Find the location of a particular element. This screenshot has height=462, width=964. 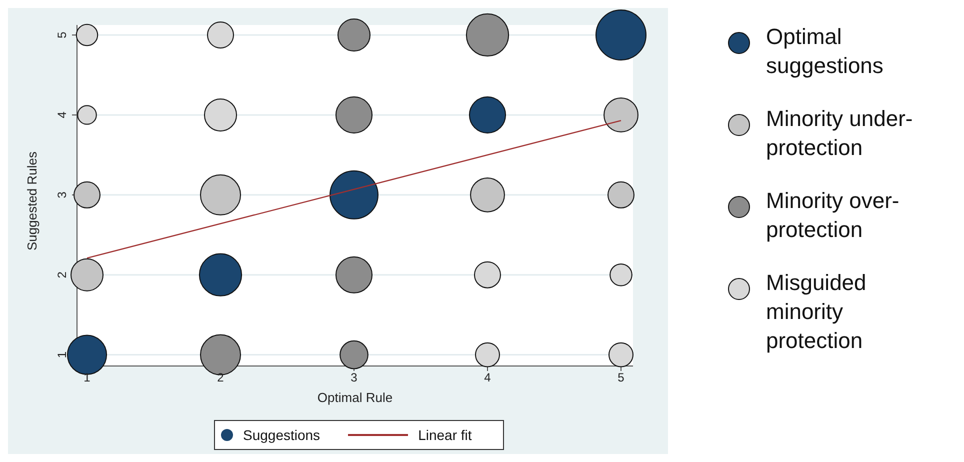

x-tick-label: 3 is located at coordinates (354, 377).